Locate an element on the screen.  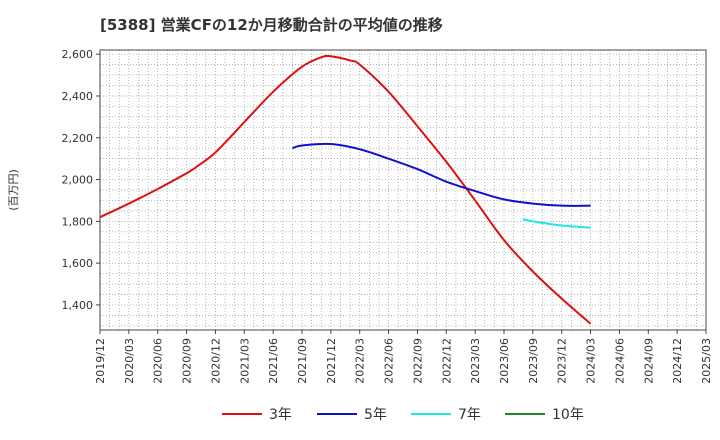
y-axis-label: (百万円) is located at coordinates (13, 190).